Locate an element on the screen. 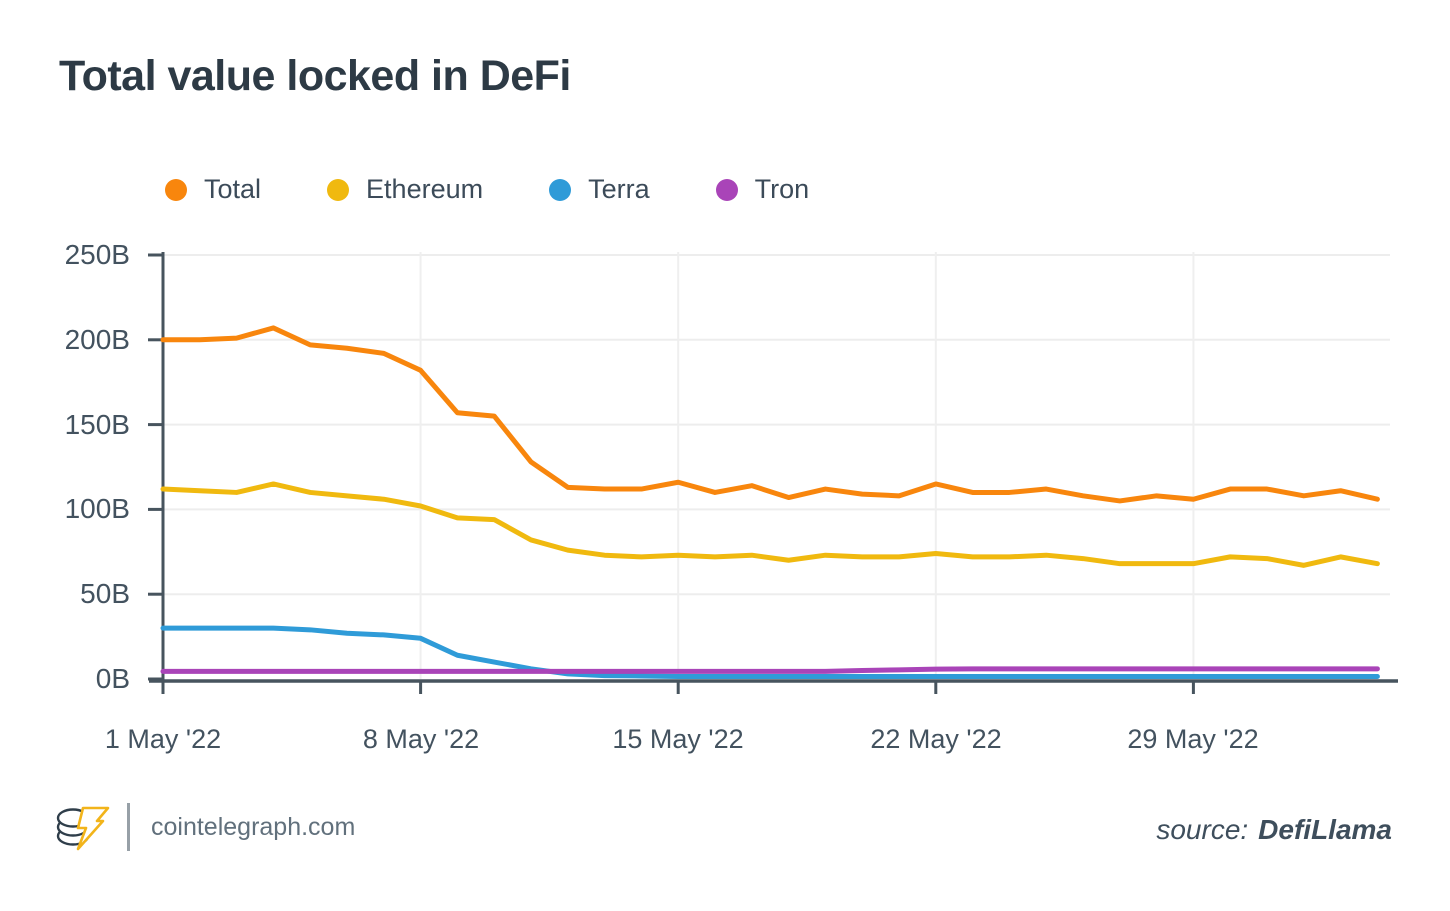  y-axis-tick-label: 0B is located at coordinates (112, 678).